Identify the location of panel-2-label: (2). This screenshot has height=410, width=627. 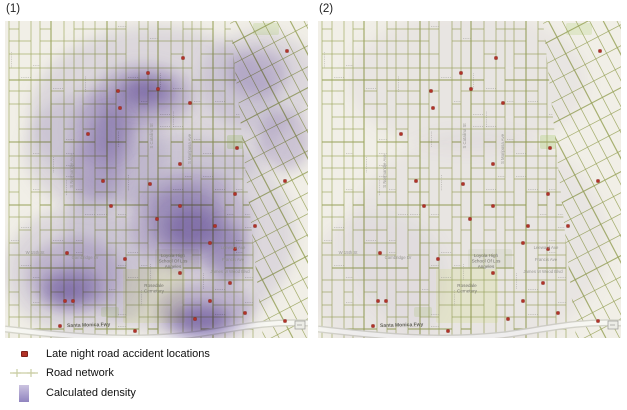
(326, 9).